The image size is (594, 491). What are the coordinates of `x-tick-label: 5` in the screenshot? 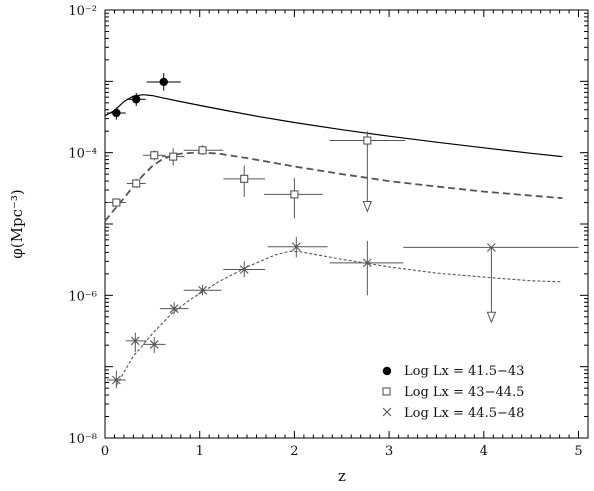 It's located at (578, 451).